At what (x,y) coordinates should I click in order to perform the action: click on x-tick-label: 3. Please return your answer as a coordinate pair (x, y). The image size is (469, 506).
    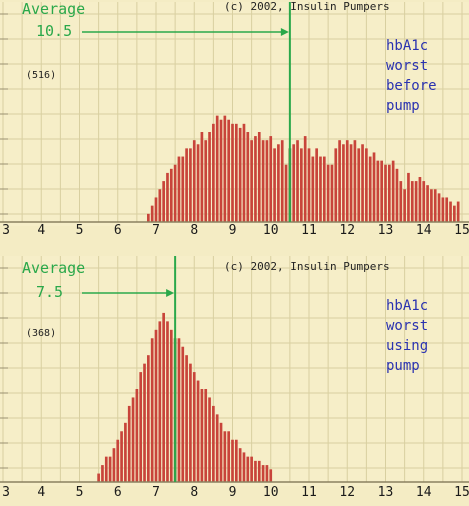
    Looking at the image, I should click on (6, 230).